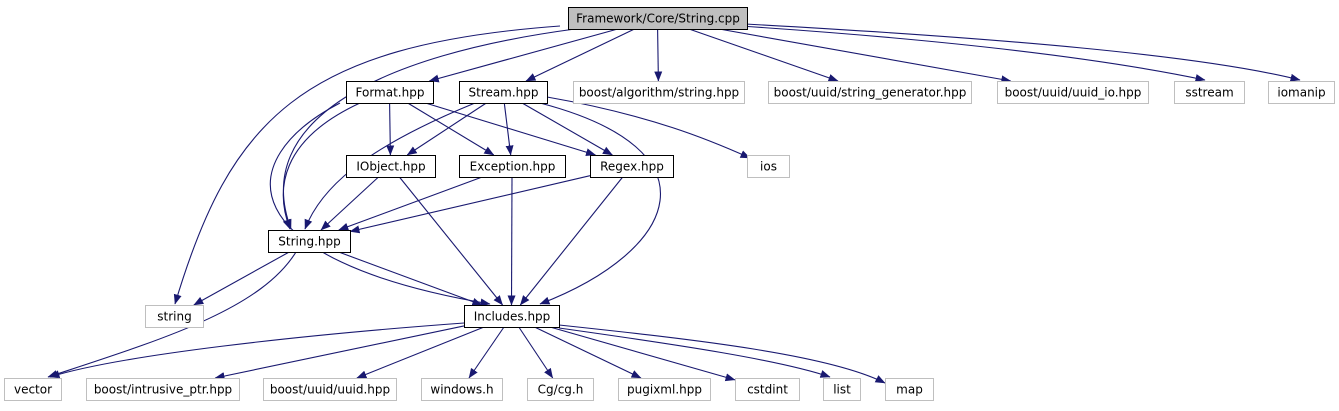  I want to click on edge-includes-to-windows, so click(486, 352).